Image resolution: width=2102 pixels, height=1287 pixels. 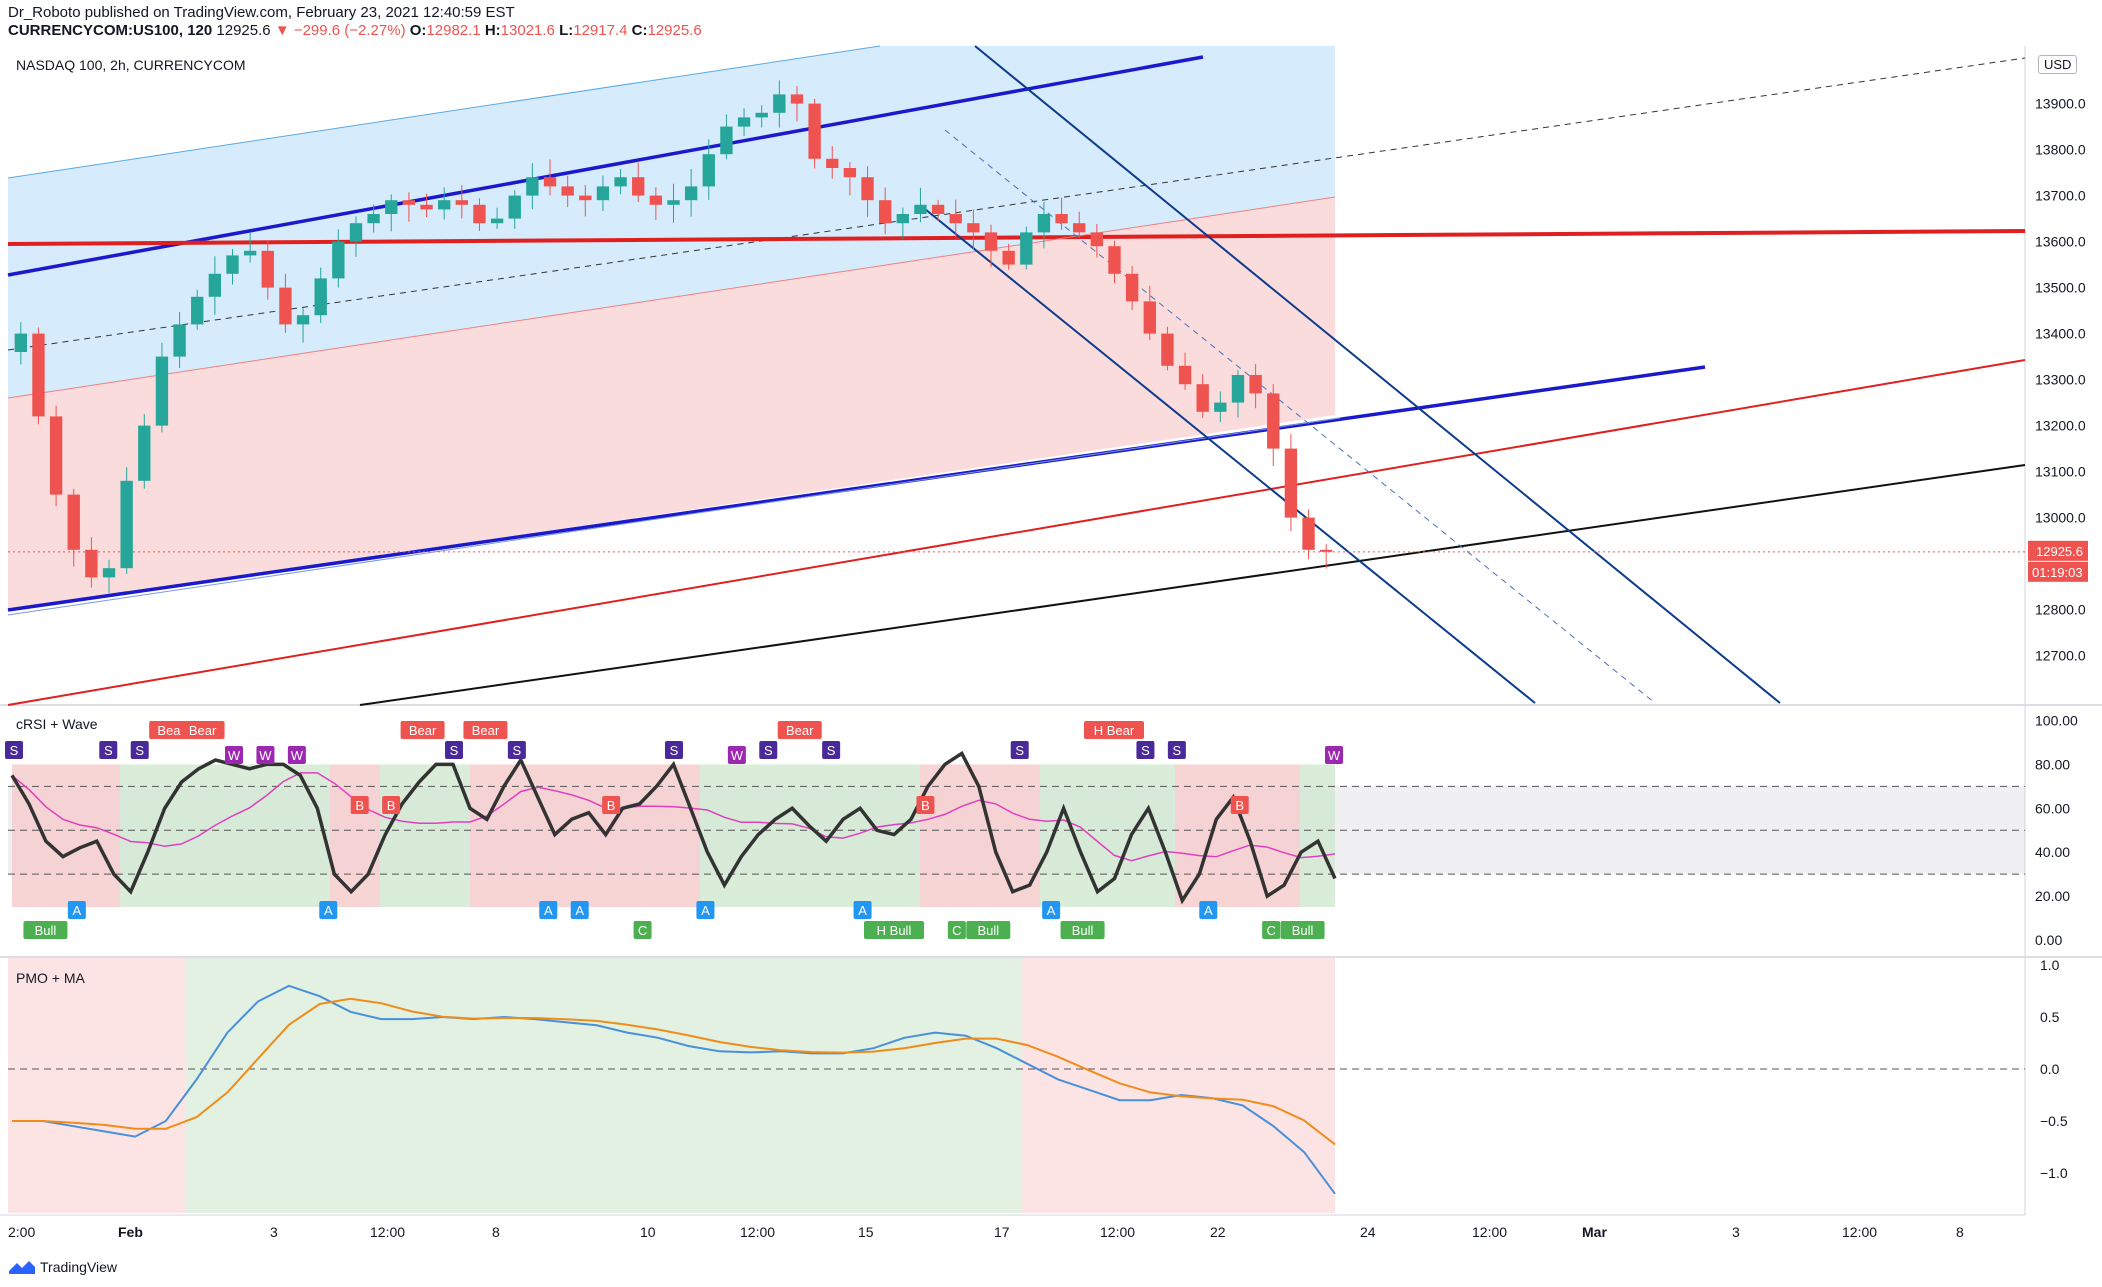 I want to click on black-support-line, so click(x=1192, y=585).